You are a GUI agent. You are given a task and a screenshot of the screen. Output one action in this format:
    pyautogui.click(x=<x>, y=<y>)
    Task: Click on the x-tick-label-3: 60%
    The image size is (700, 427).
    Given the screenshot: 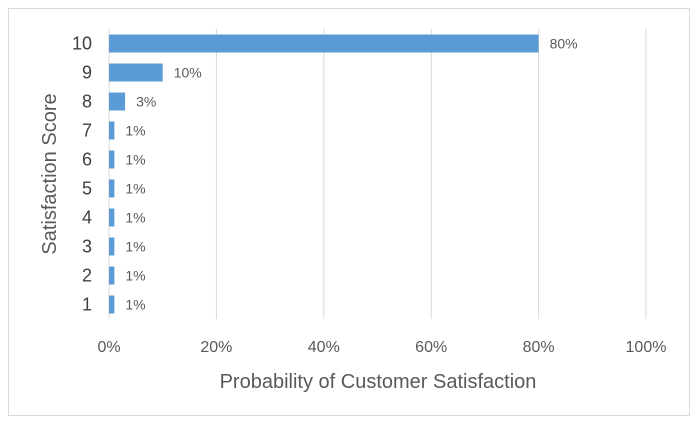 What is the action you would take?
    pyautogui.click(x=431, y=347)
    